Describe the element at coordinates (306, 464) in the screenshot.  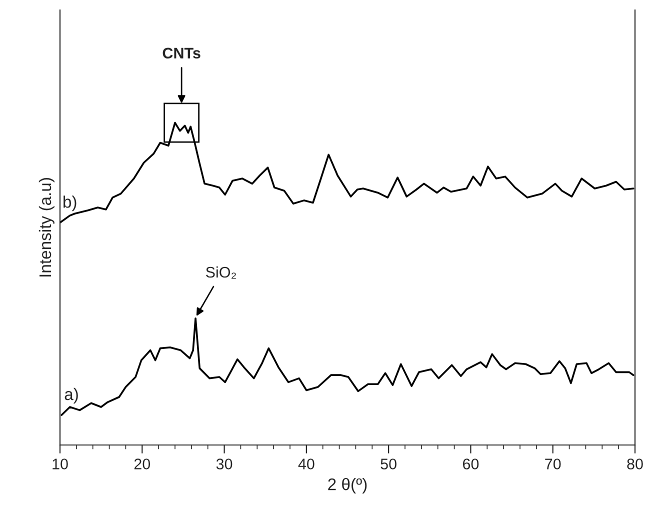
I see `x-tick-label: 40` at that location.